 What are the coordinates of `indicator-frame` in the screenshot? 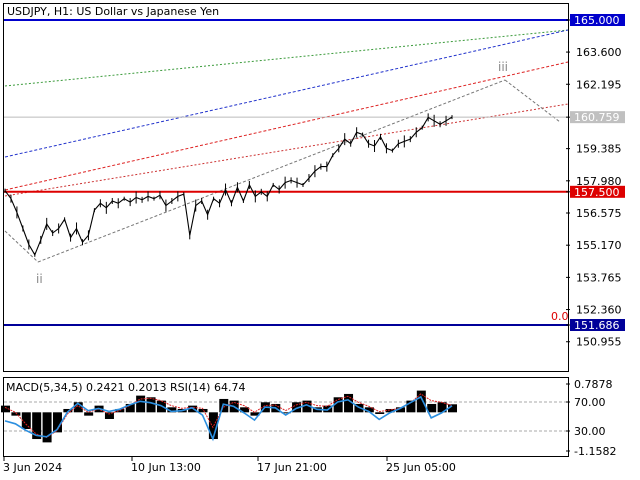 It's located at (286, 417).